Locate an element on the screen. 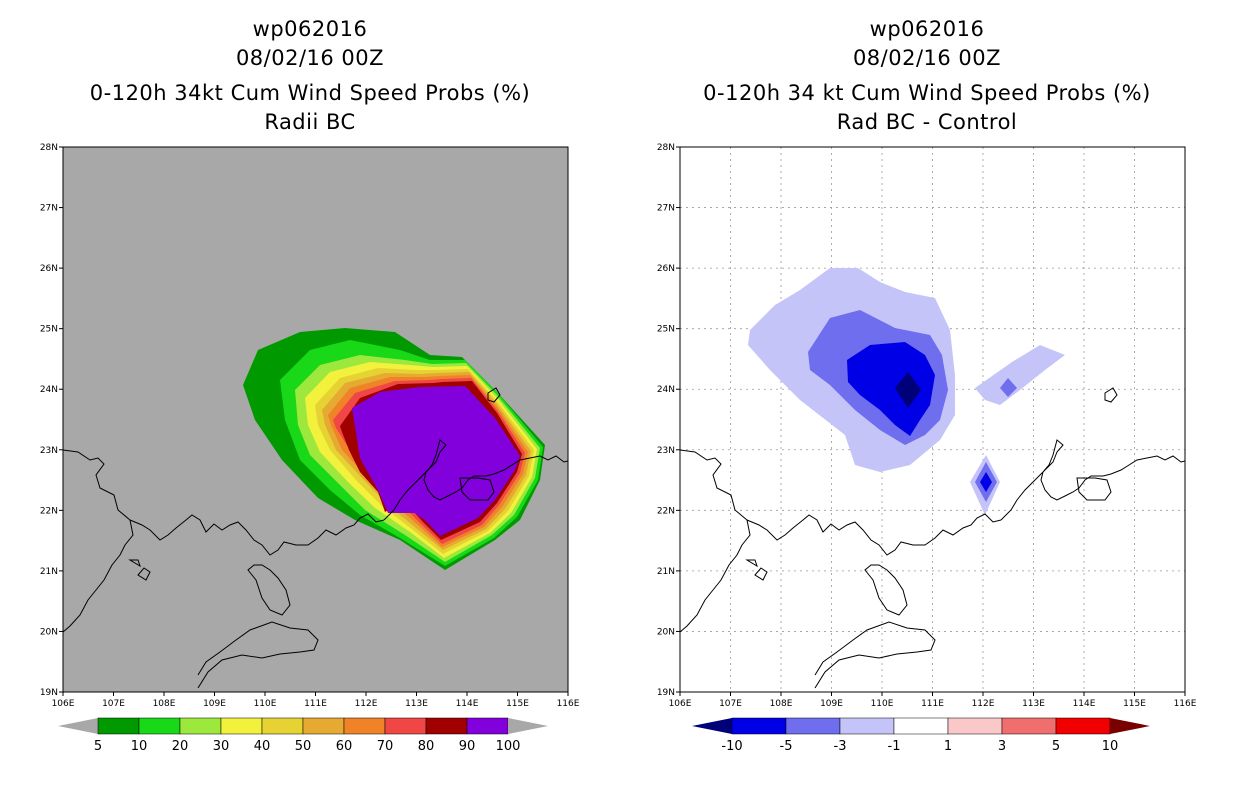  colorbar-label: -5 is located at coordinates (786, 746).